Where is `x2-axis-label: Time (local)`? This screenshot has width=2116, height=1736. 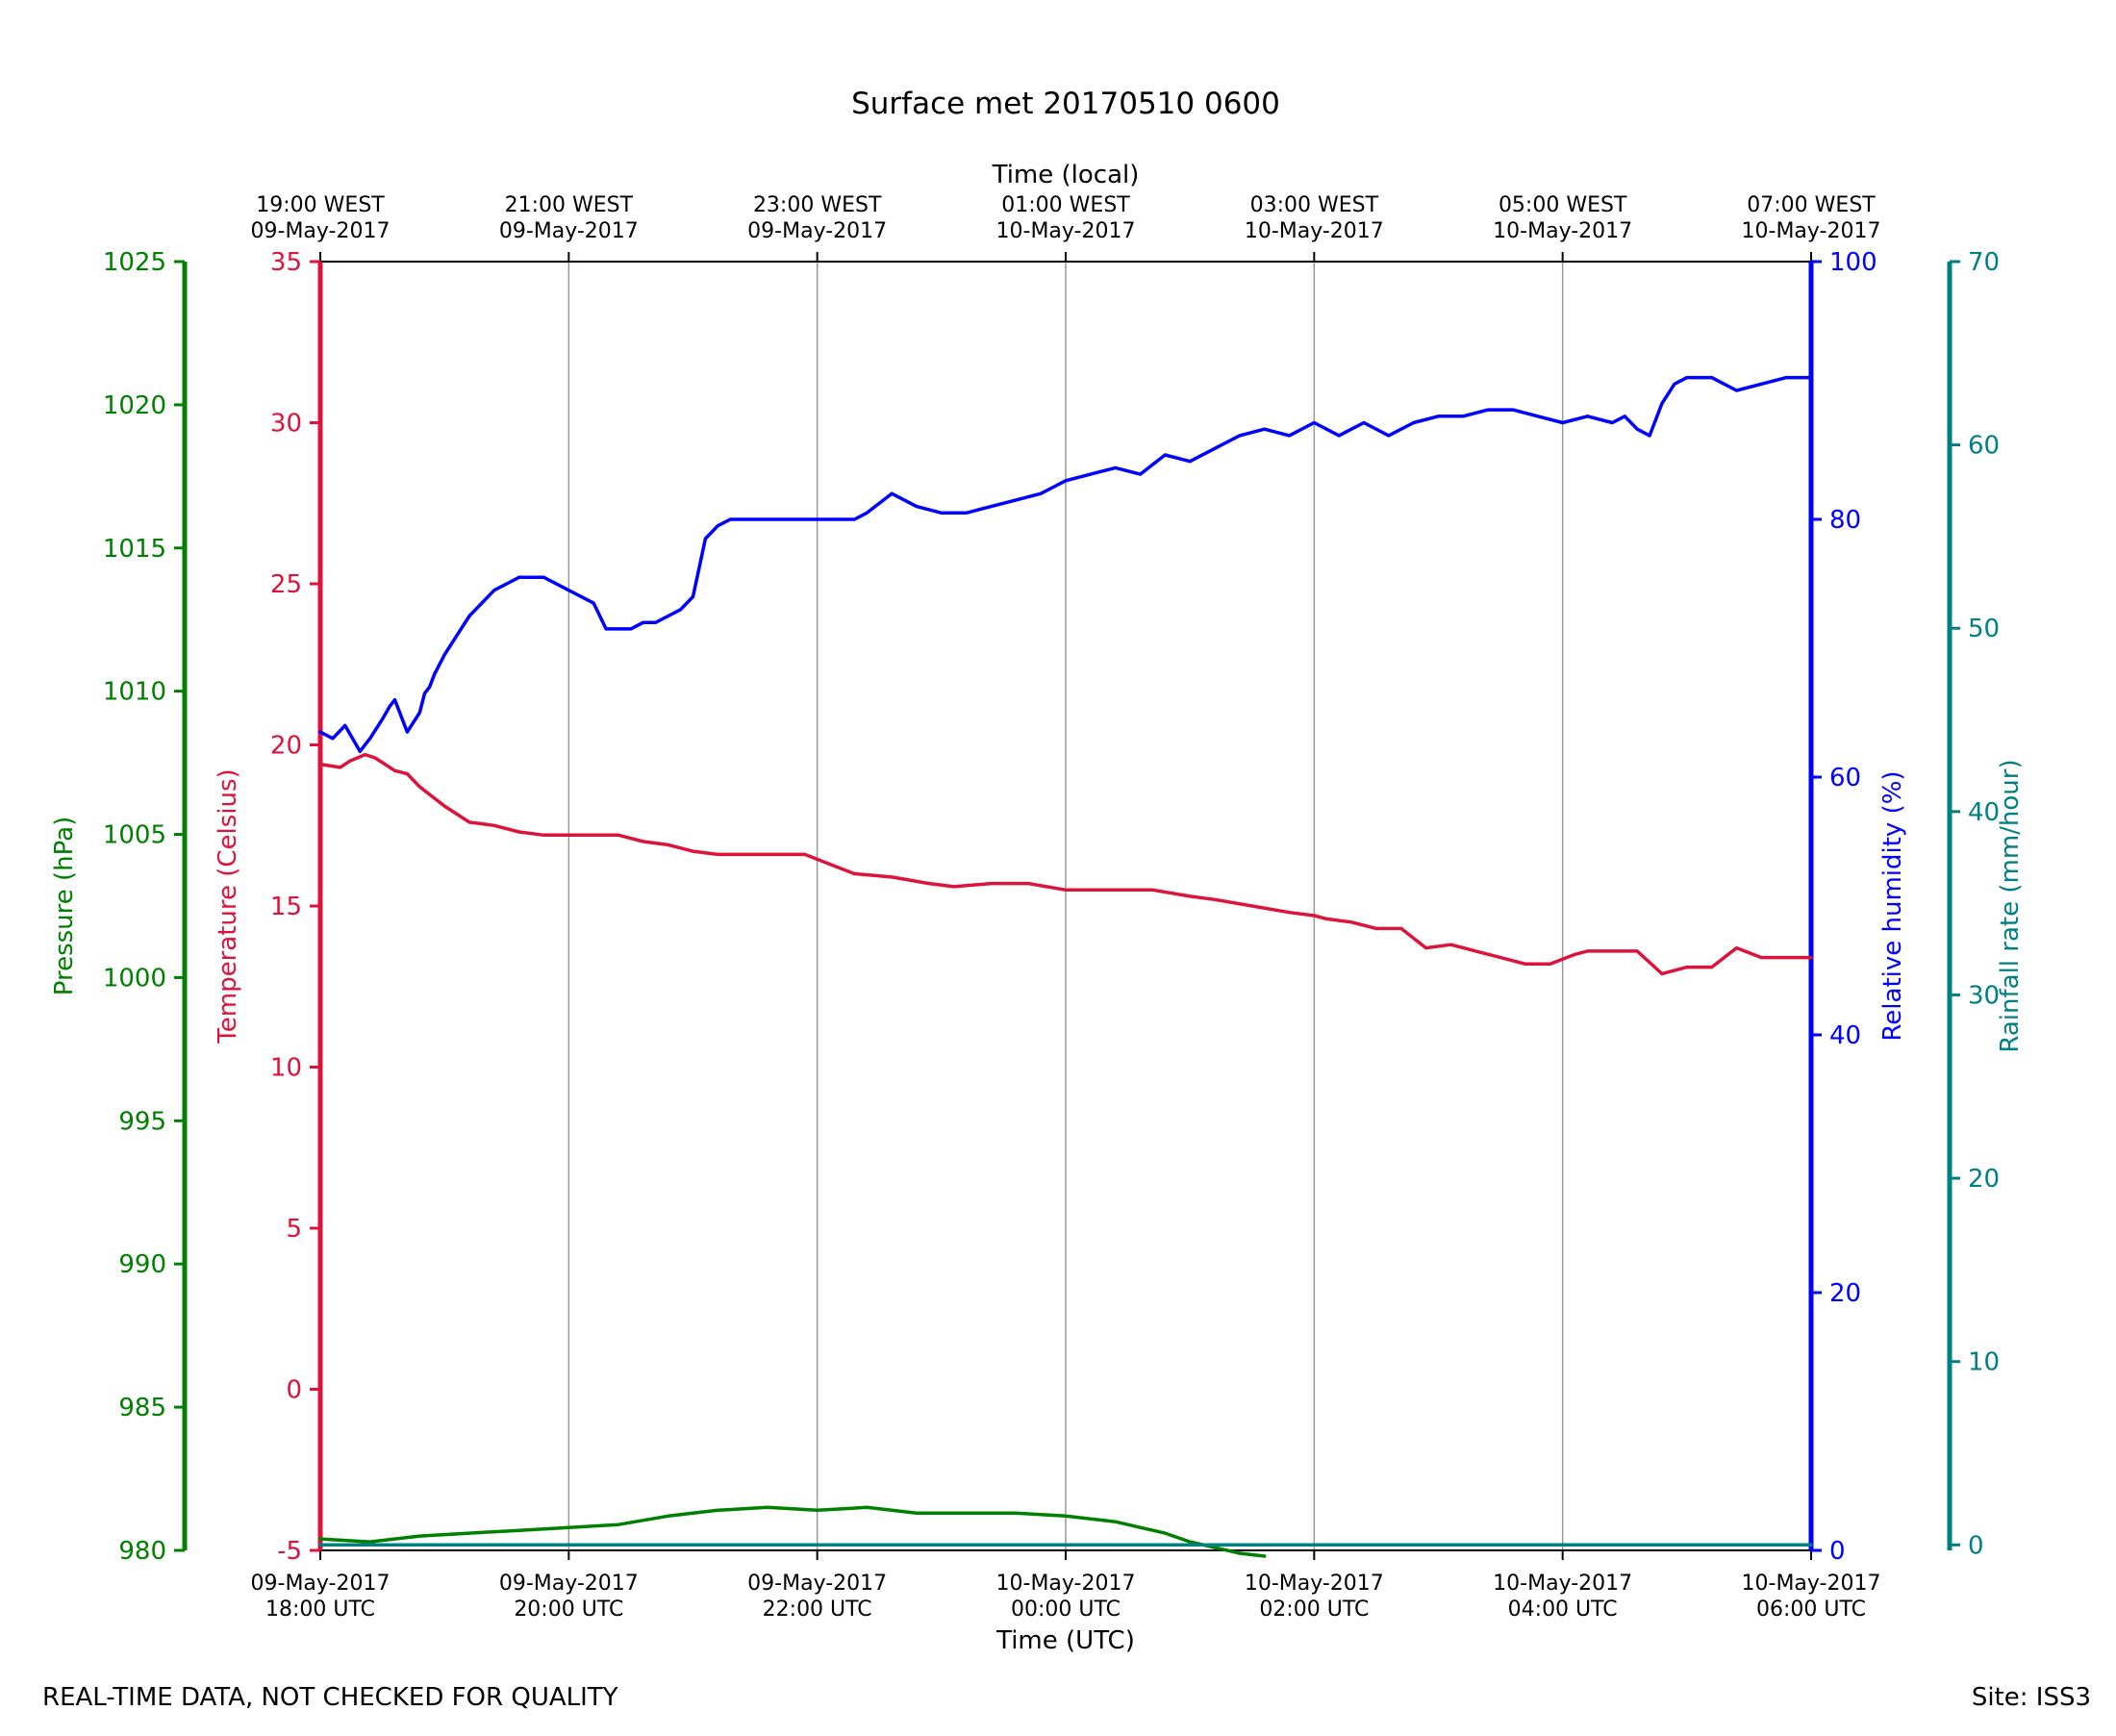 x2-axis-label: Time (local) is located at coordinates (1066, 175).